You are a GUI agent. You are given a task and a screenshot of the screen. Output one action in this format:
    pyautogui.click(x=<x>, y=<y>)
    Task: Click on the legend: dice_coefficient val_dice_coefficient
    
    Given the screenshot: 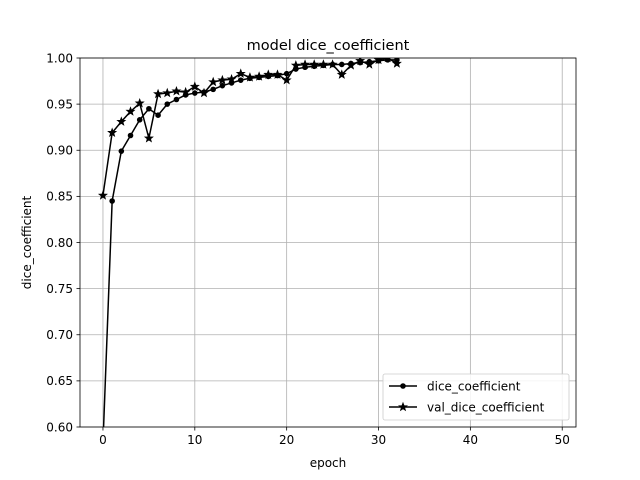 What is the action you would take?
    pyautogui.click(x=476, y=397)
    